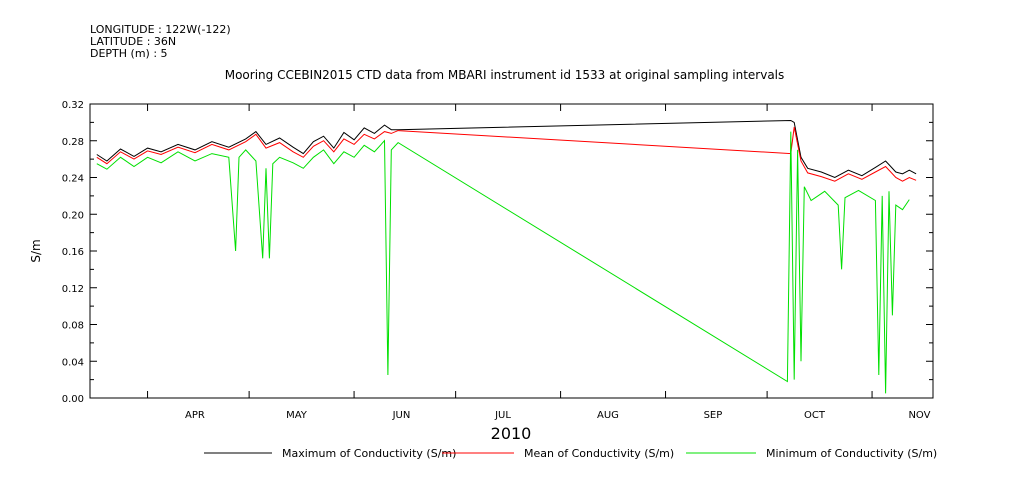  Describe the element at coordinates (297, 415) in the screenshot. I see `x-tick-label: MAY` at that location.